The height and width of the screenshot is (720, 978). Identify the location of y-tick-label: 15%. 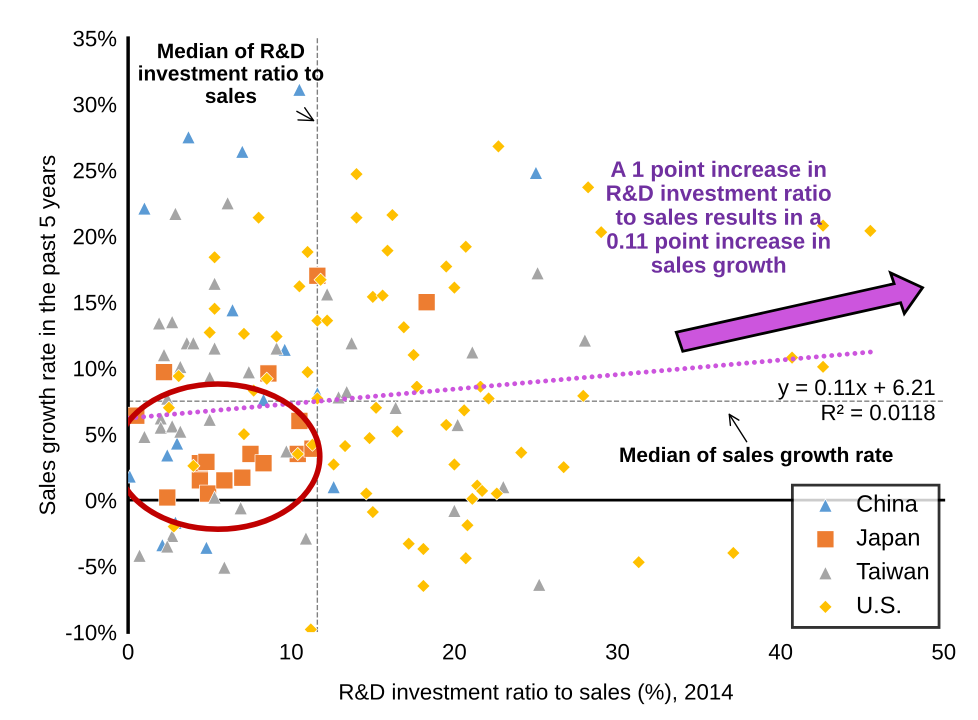
(95, 302).